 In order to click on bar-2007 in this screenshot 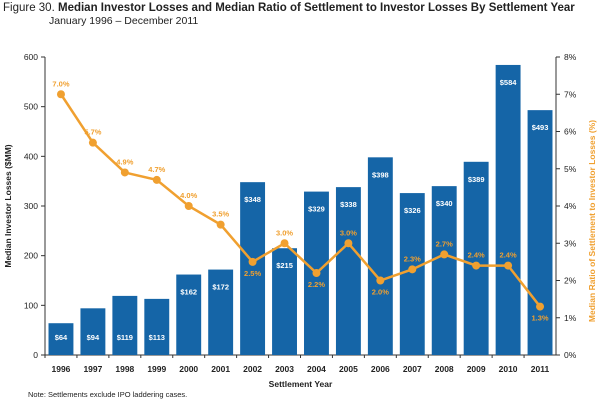, I will do `click(412, 274)`.